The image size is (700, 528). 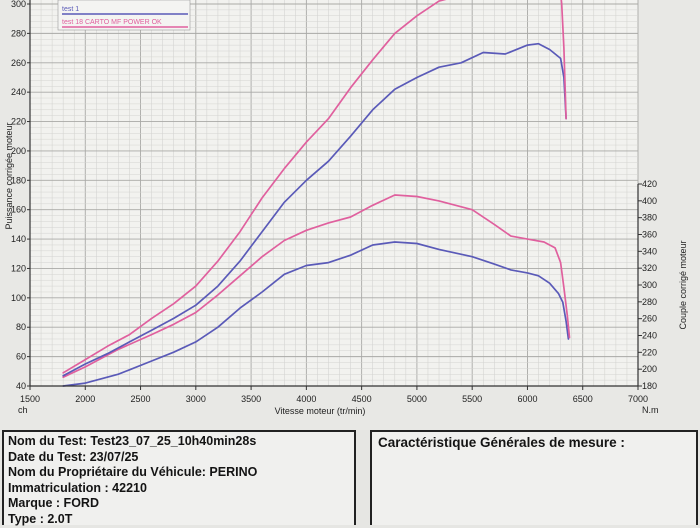 What do you see at coordinates (18, 63) in the screenshot?
I see `y-left-tick-label: 260` at bounding box center [18, 63].